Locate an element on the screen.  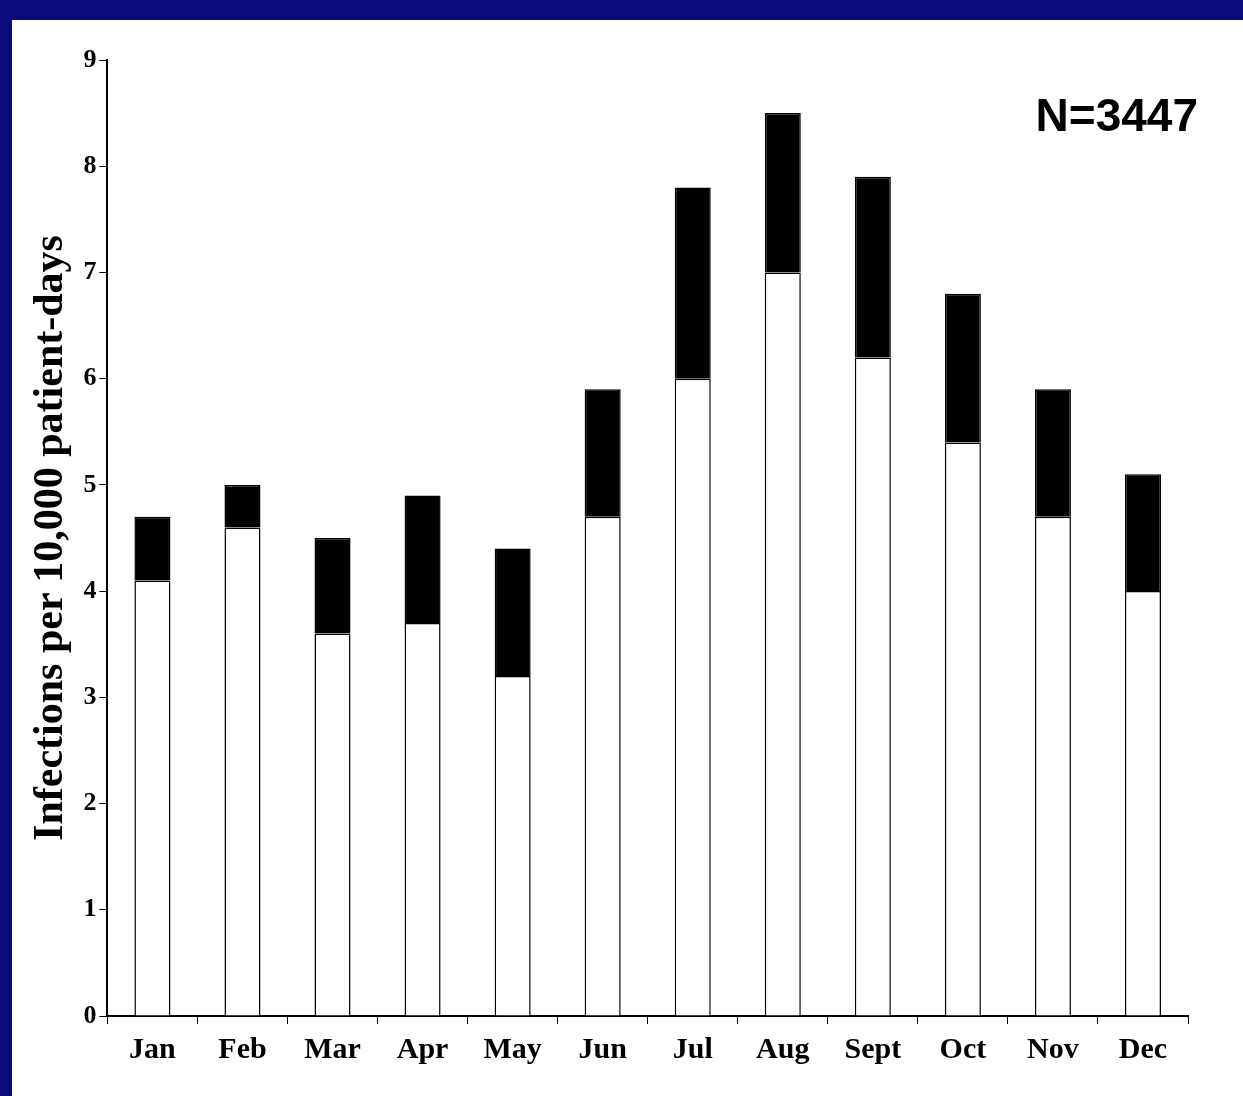
y-tick-label: 6 is located at coordinates (90, 377).